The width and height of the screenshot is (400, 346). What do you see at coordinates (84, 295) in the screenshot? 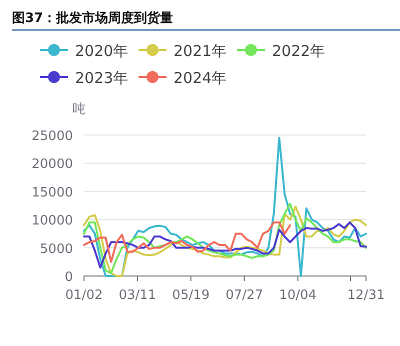
I see `x-tick-label: 01/02` at bounding box center [84, 295].